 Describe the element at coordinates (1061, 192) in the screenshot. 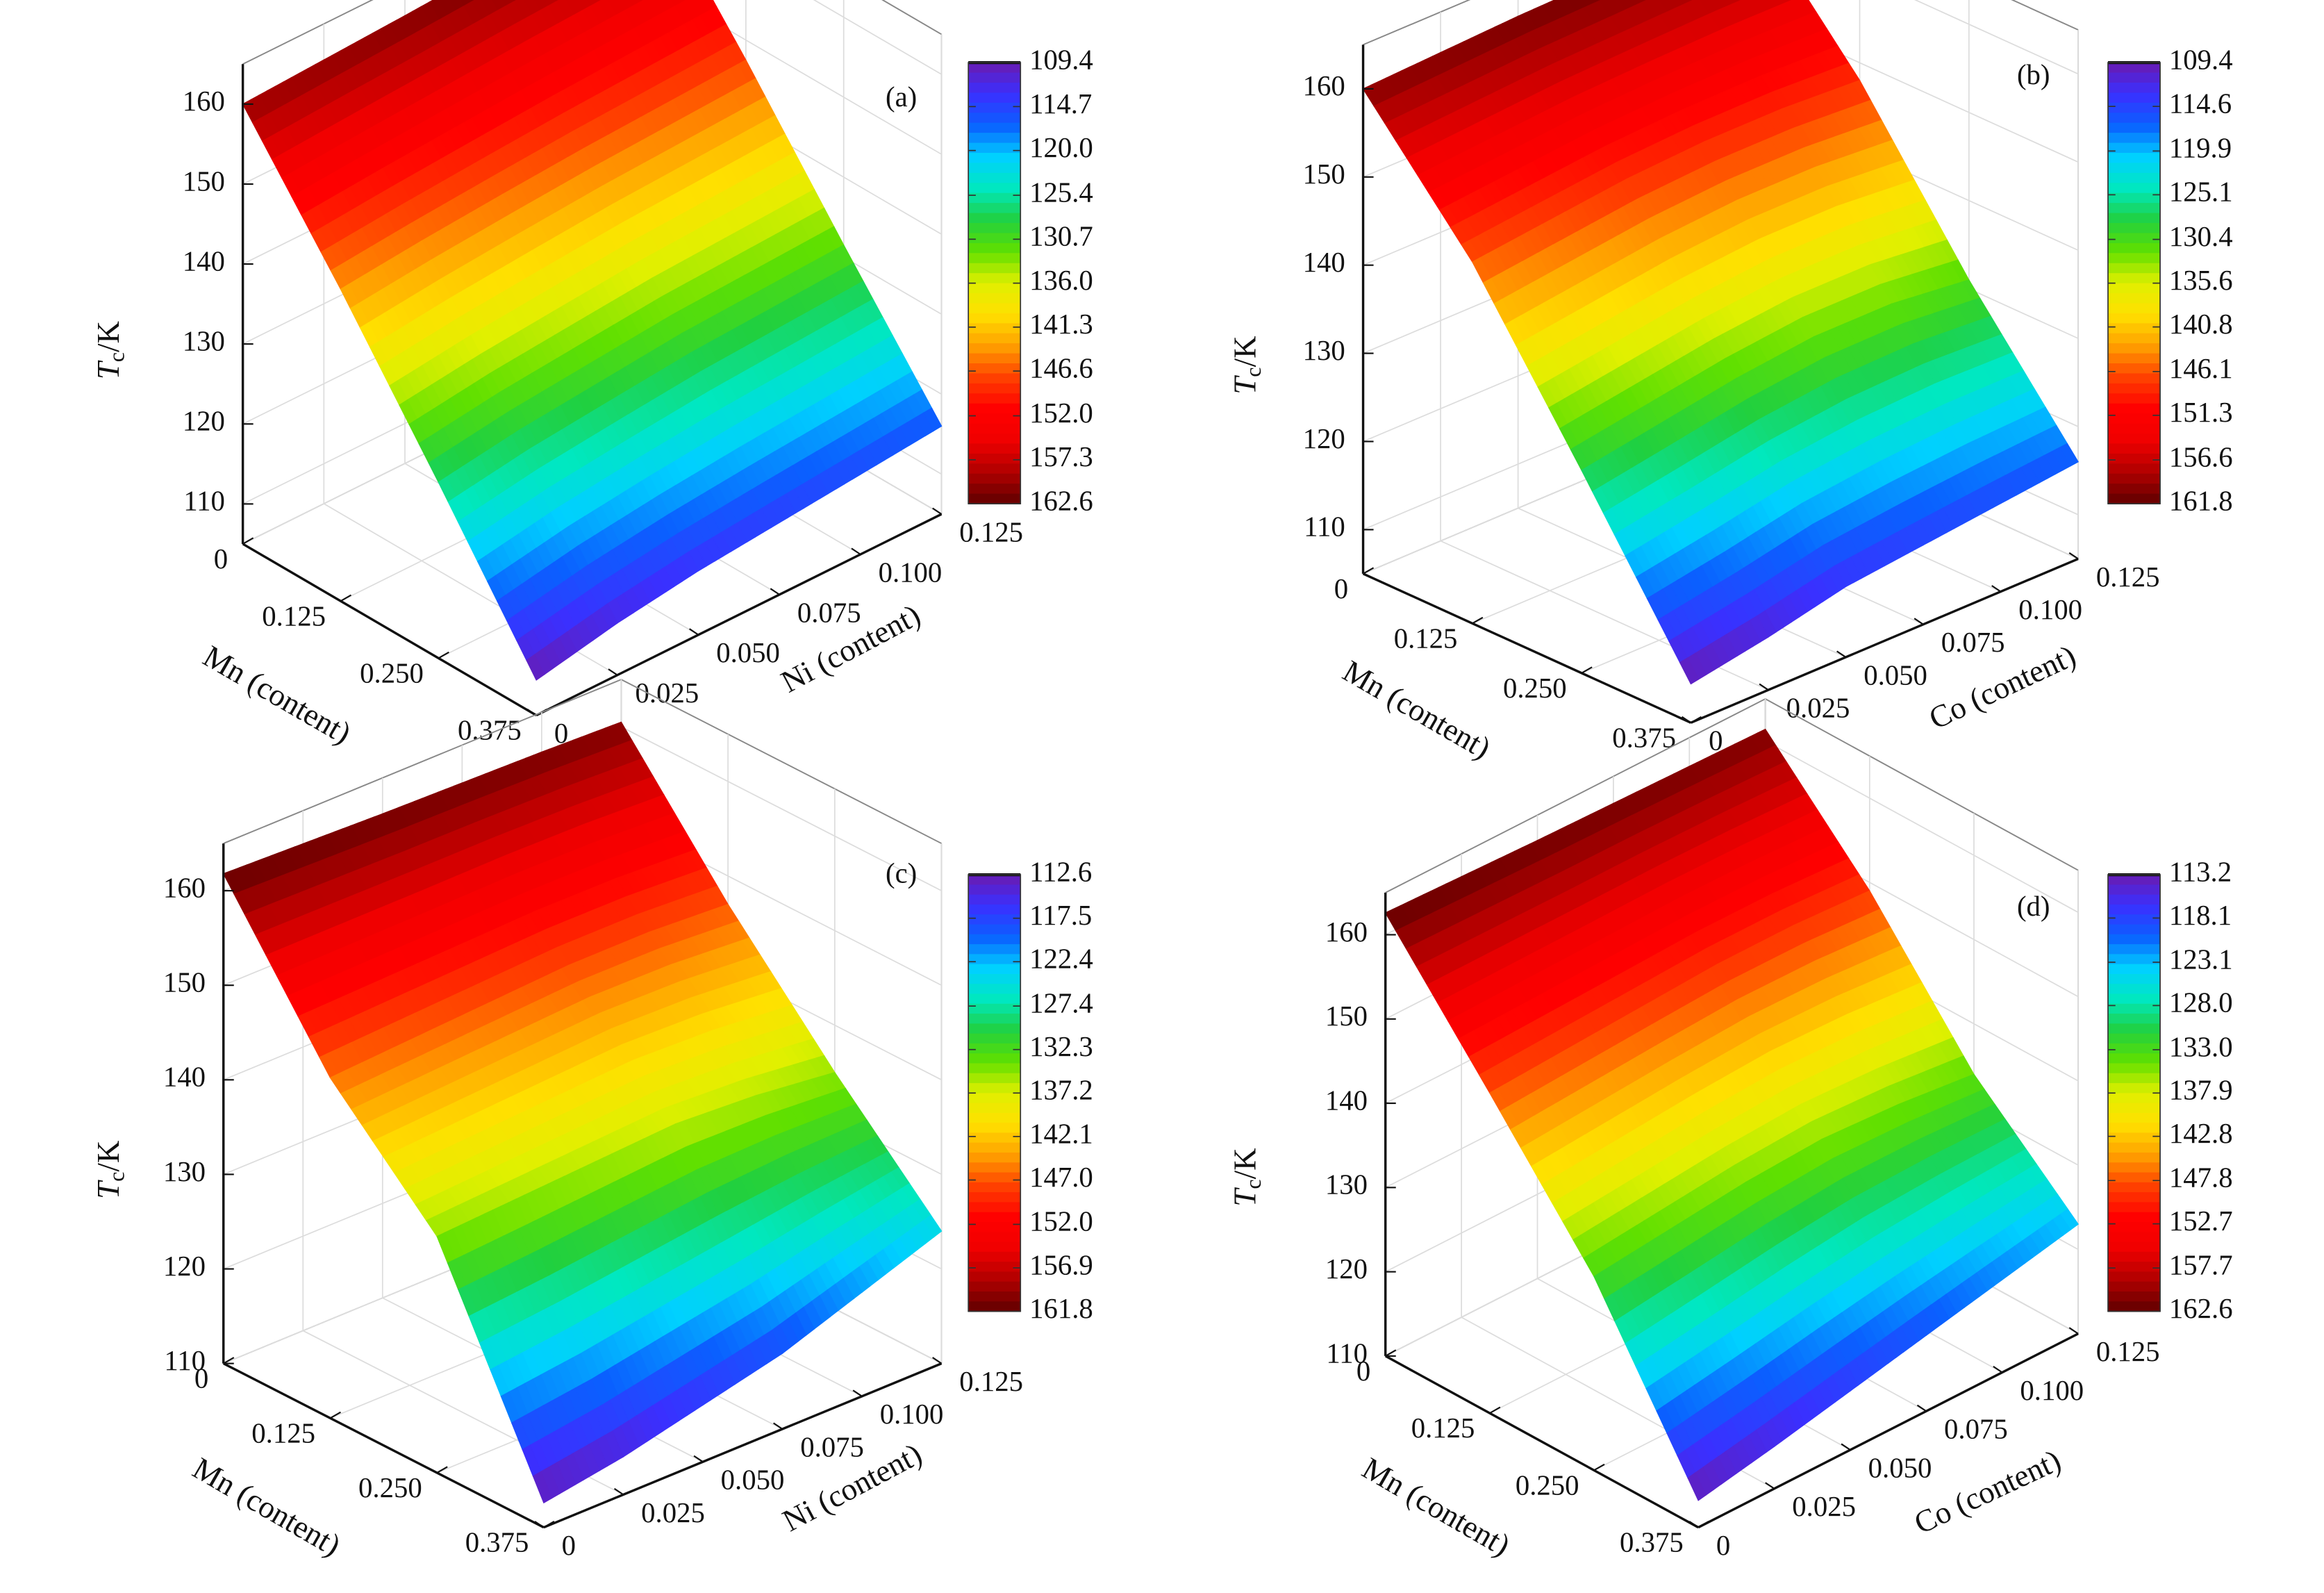

I see `colorbar-tick-label: 125.4` at that location.